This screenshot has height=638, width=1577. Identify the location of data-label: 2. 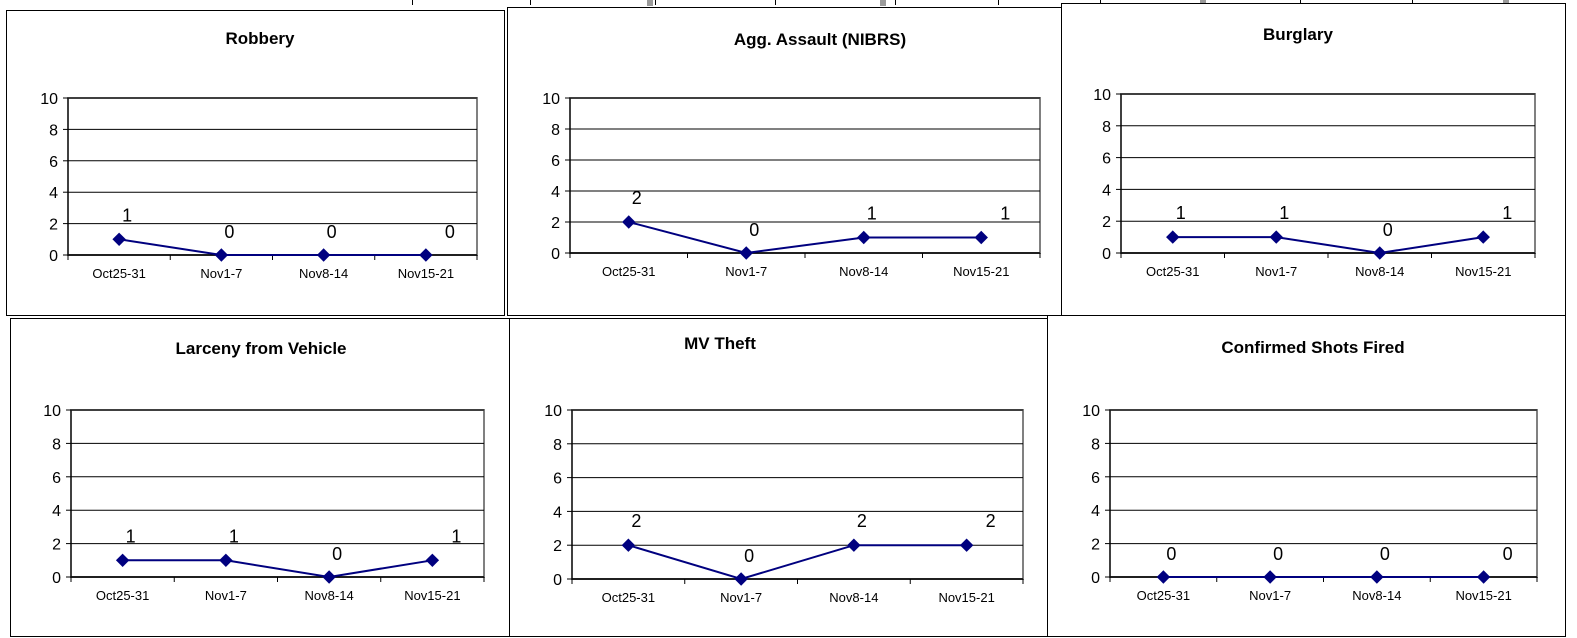
(636, 521).